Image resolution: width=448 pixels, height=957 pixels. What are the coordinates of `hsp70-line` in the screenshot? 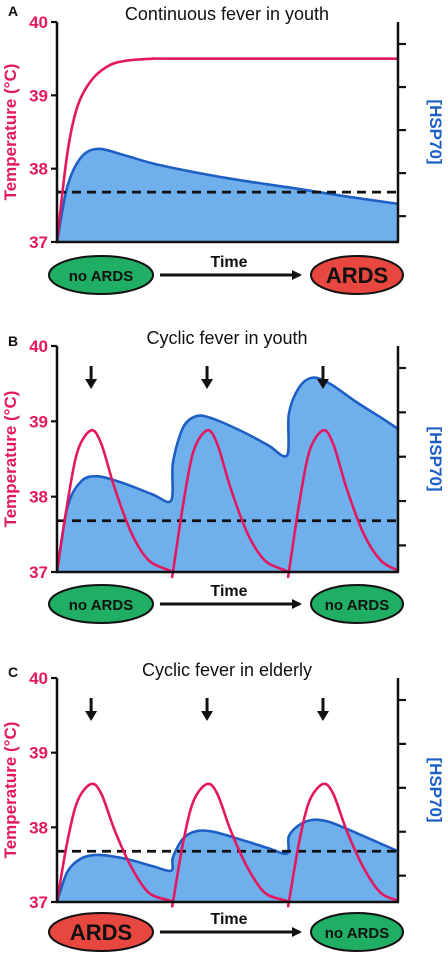 It's located at (227, 860).